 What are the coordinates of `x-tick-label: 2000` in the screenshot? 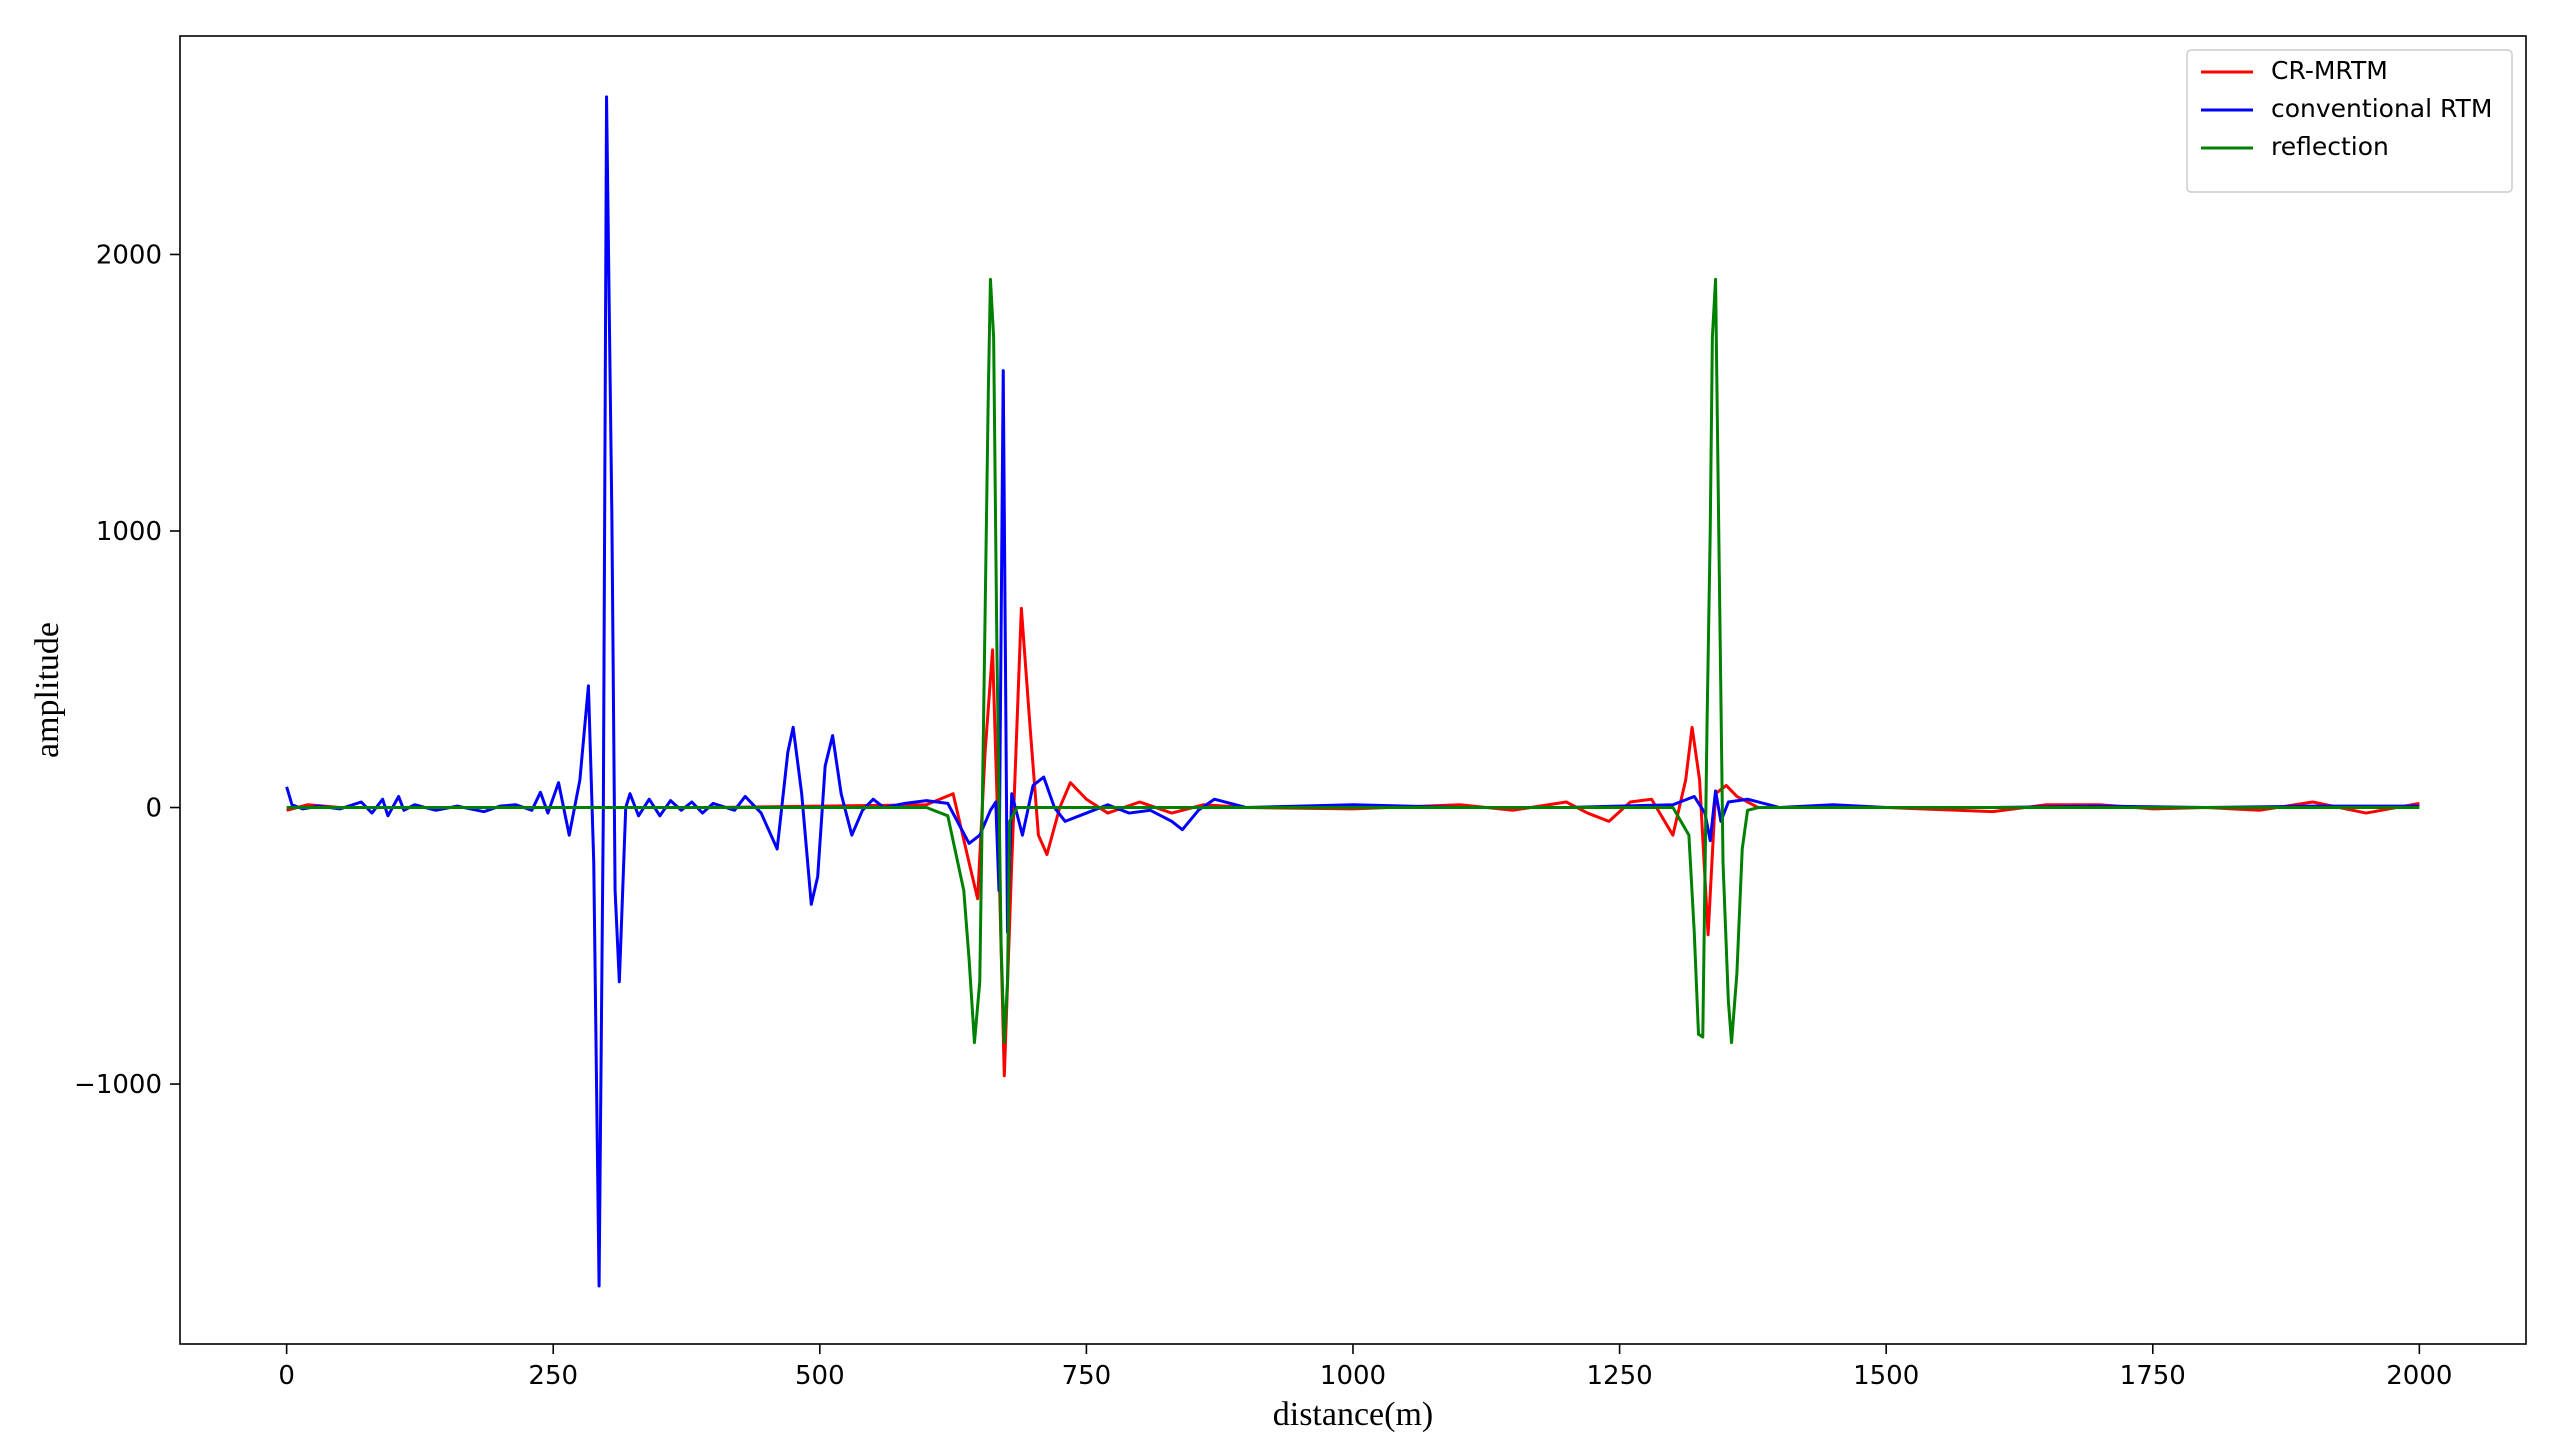 It's located at (2419, 1376).